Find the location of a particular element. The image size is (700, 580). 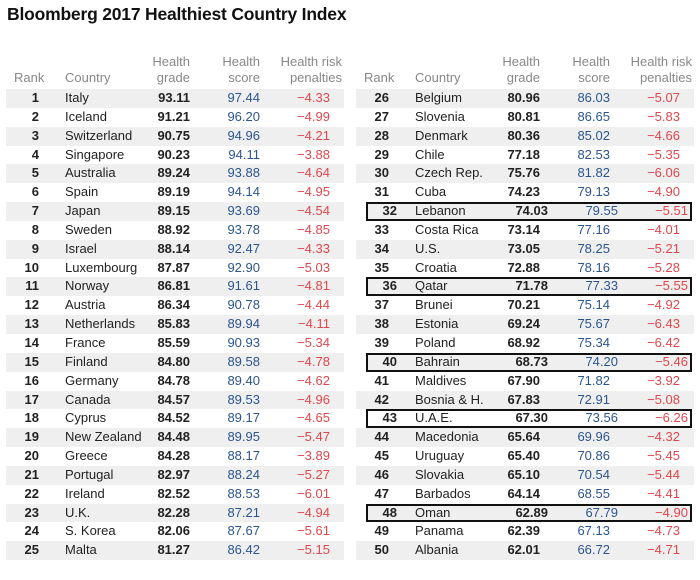

health-grade-cell: 93.11 is located at coordinates (174, 97).